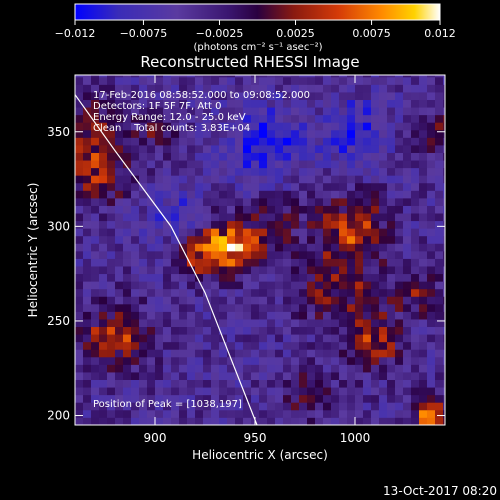 Image resolution: width=500 pixels, height=500 pixels. I want to click on y-tick-label: 250, so click(58, 321).